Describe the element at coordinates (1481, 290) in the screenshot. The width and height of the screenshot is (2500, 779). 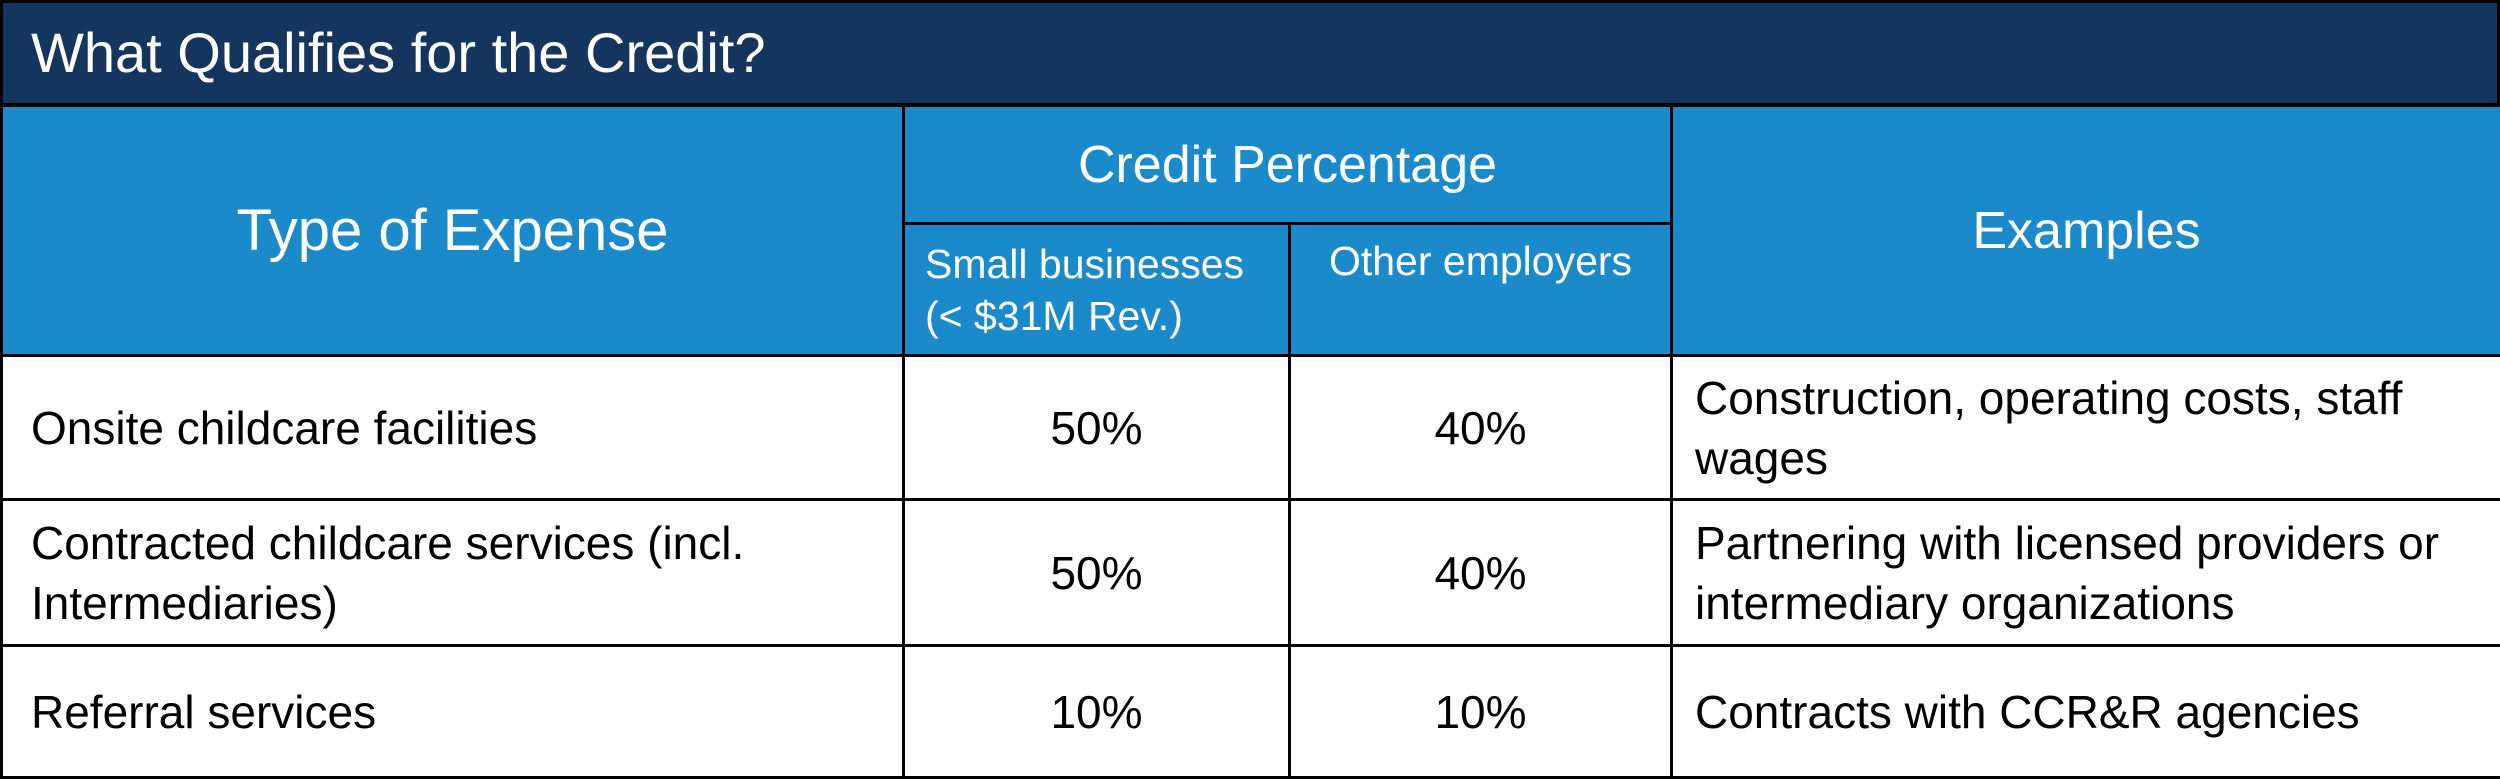
I see `header-other-employers: Other employers` at that location.